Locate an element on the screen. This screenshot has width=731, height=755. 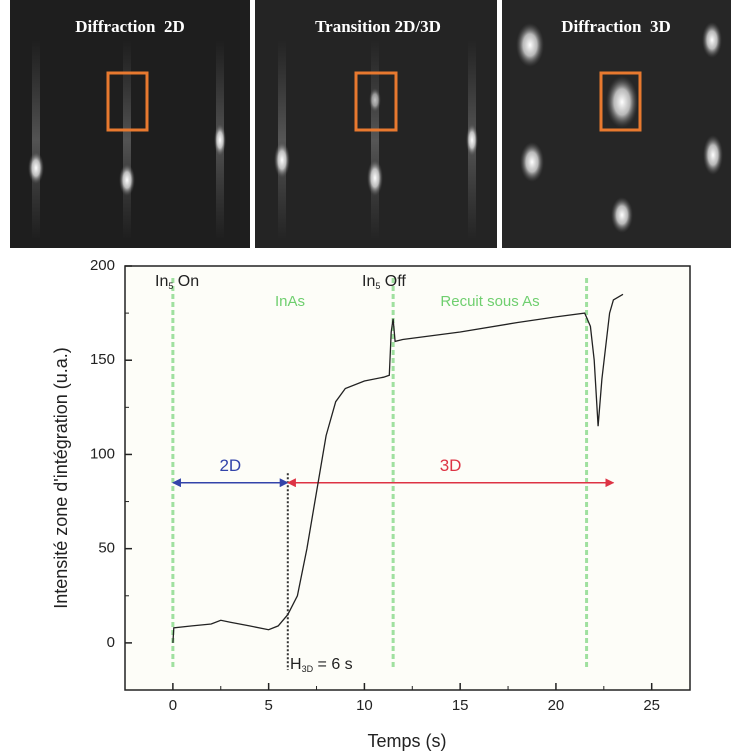
annotation: H3D = 6 s is located at coordinates (321, 665).